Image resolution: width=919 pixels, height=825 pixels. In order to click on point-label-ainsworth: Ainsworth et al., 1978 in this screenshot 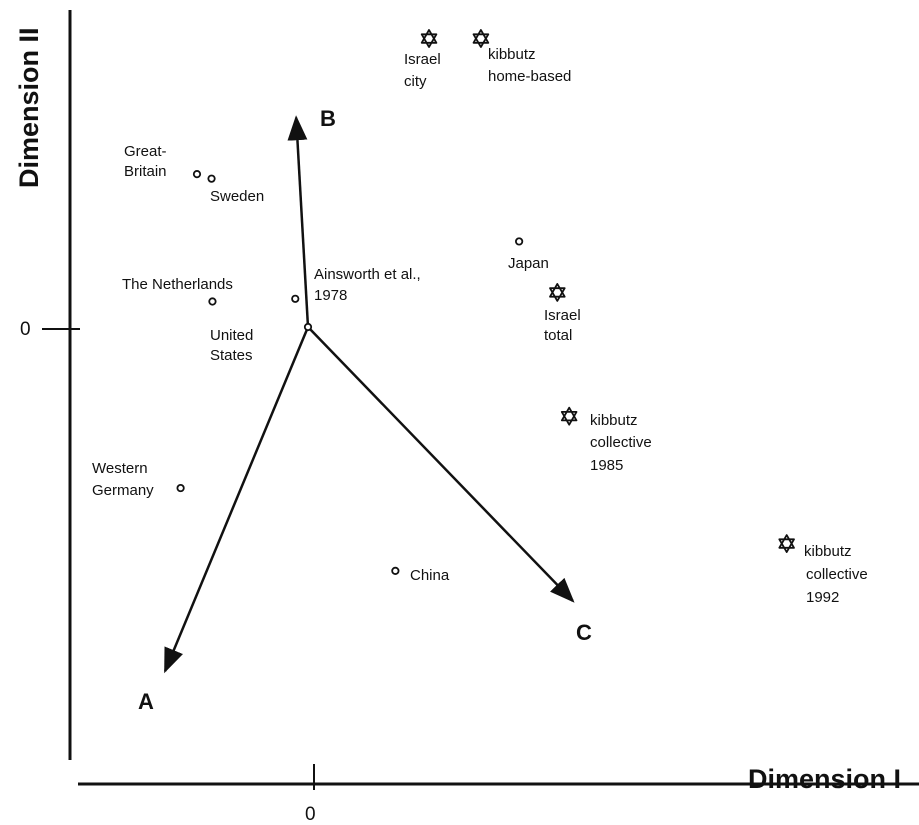, I will do `click(369, 285)`.